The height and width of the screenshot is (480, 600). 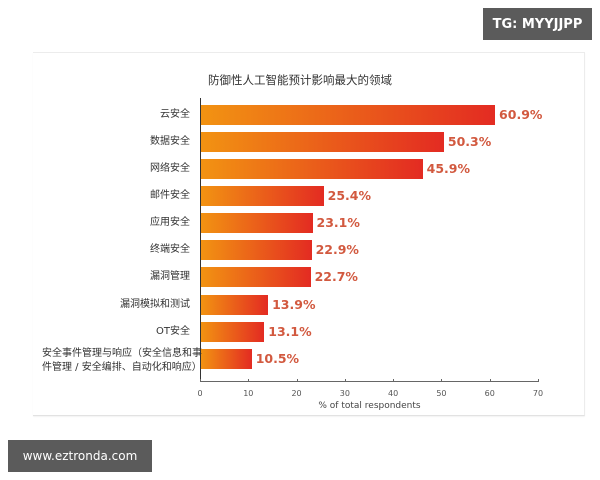 I want to click on bar-value-label: 10.5%, so click(x=277, y=358).